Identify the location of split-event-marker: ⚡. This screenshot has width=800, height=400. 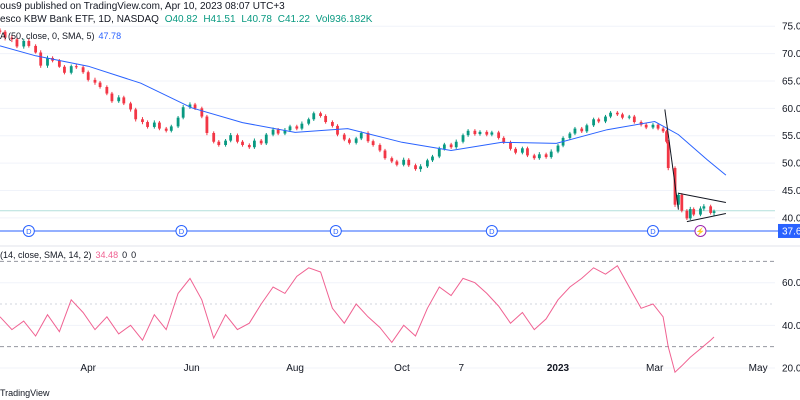
(700, 230).